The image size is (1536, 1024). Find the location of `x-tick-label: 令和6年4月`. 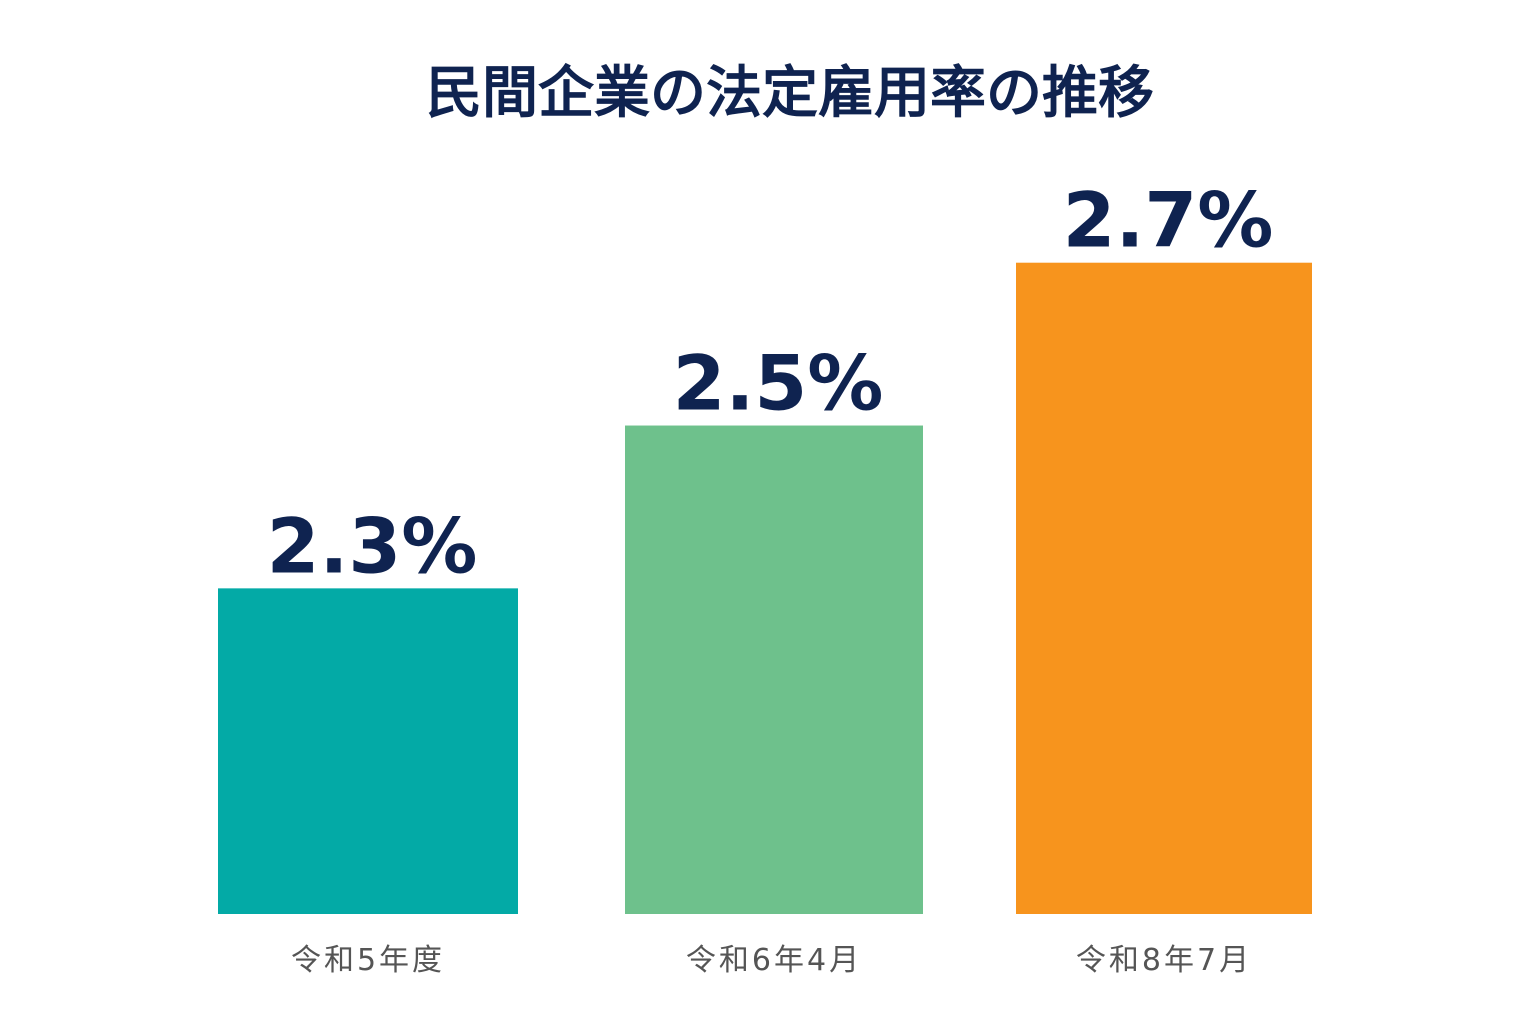

x-tick-label: 令和6年4月 is located at coordinates (774, 960).